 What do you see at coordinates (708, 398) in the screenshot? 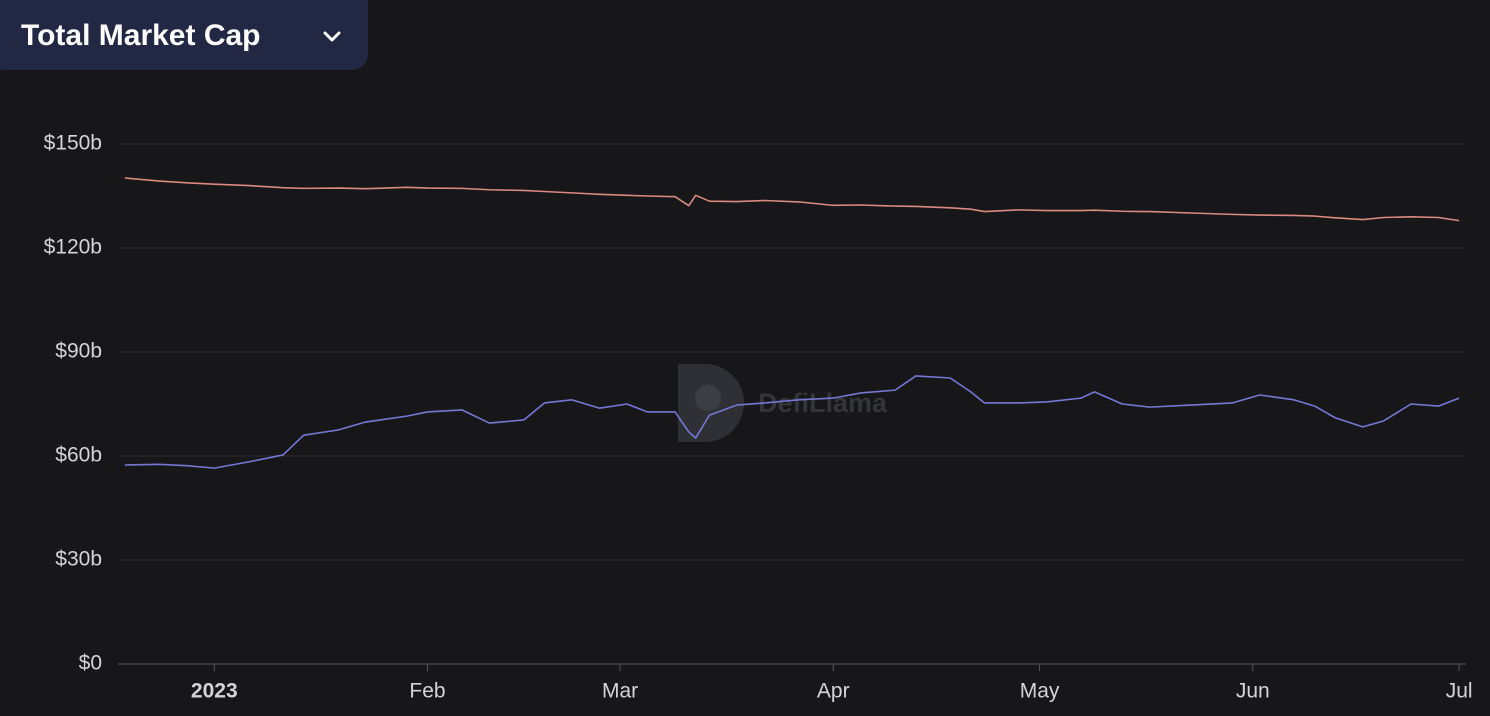
I see `watermark-logo-head` at bounding box center [708, 398].